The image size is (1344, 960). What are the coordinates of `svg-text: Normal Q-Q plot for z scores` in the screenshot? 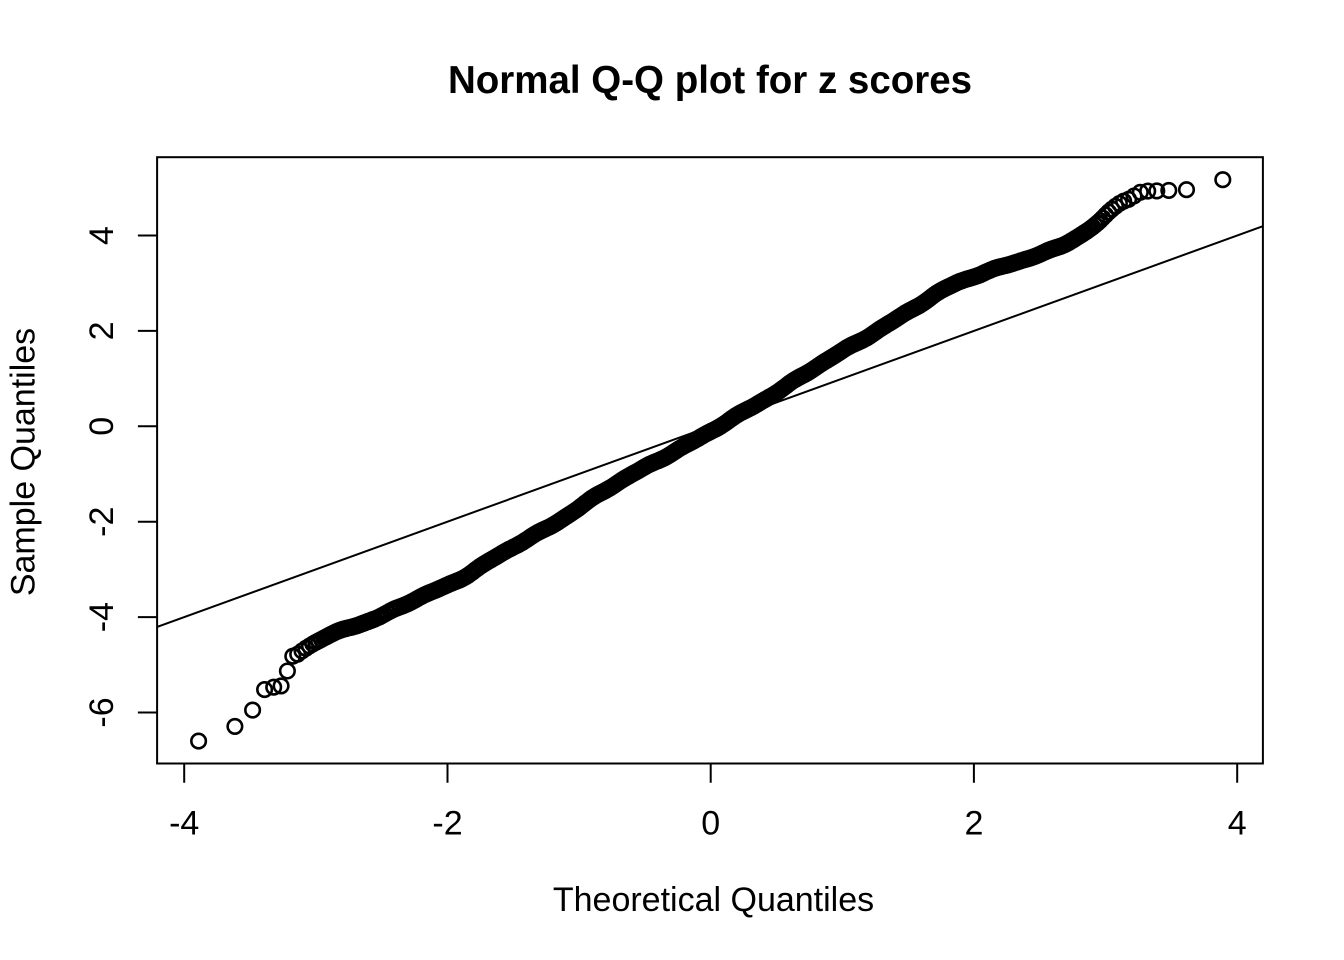 It's located at (710, 80).